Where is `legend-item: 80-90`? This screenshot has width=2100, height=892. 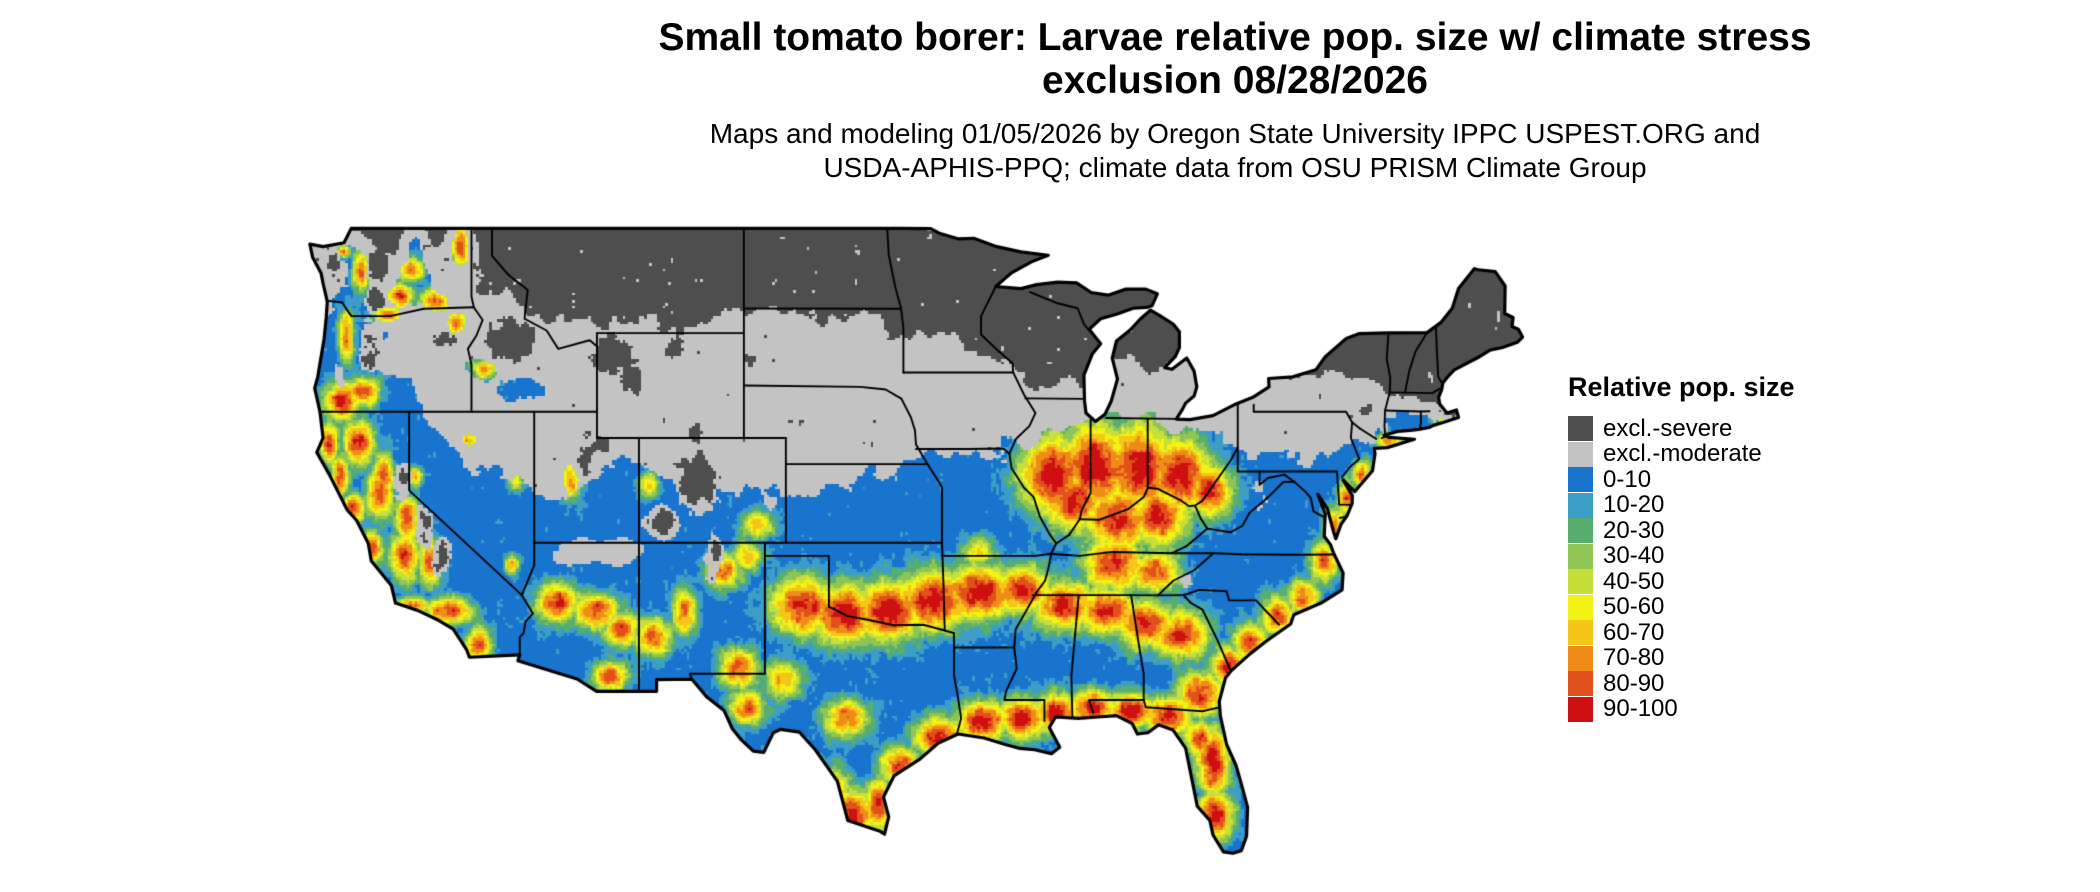
legend-item: 80-90 is located at coordinates (1681, 683).